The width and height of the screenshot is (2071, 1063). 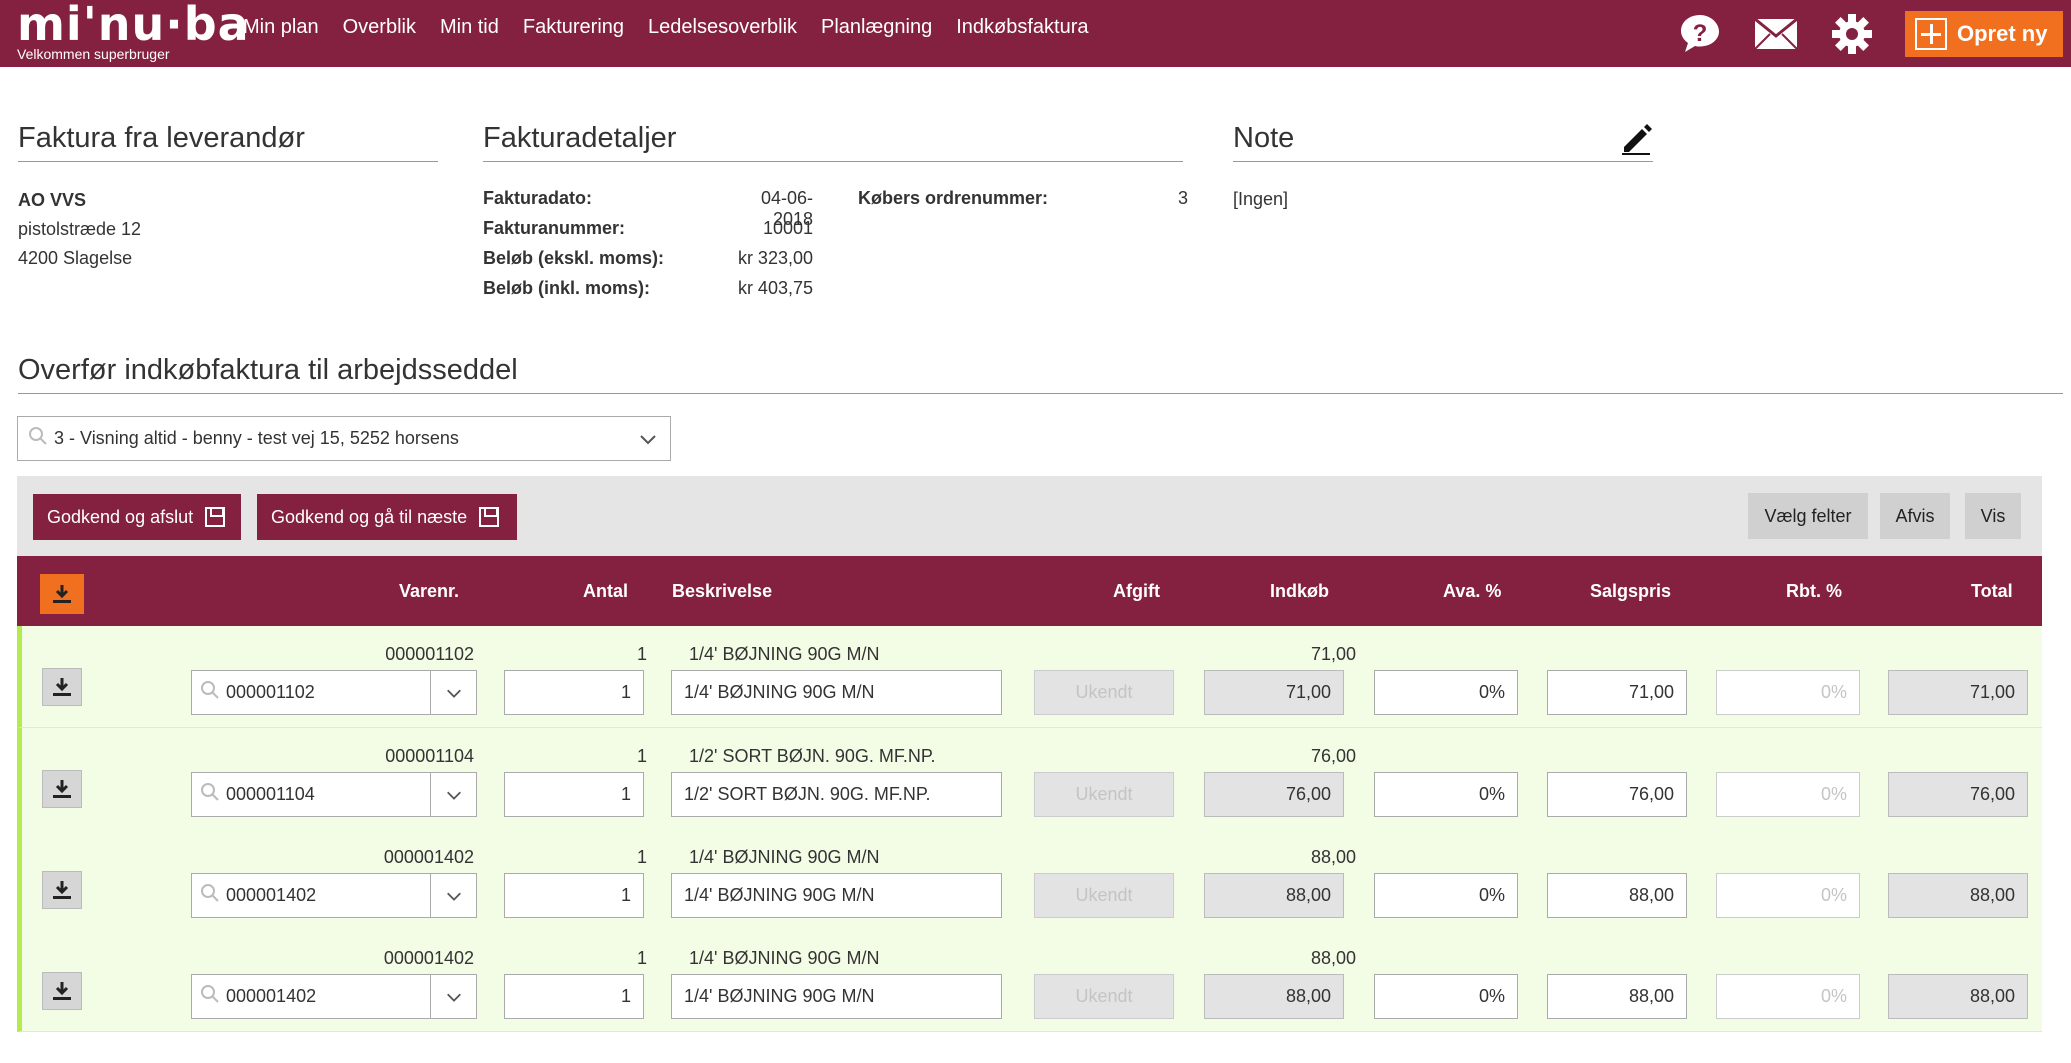 What do you see at coordinates (75, 258) in the screenshot?
I see `supplier-city: 4200 Slagelse` at bounding box center [75, 258].